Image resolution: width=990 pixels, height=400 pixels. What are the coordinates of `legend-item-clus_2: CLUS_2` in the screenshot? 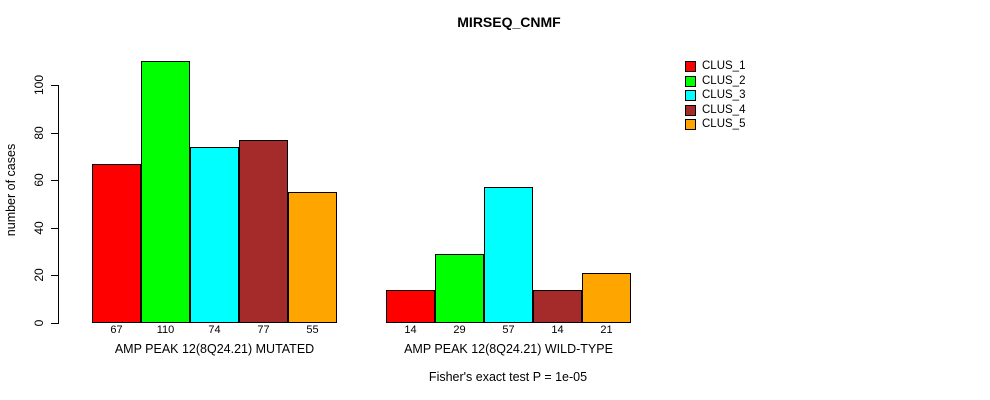 It's located at (715, 80).